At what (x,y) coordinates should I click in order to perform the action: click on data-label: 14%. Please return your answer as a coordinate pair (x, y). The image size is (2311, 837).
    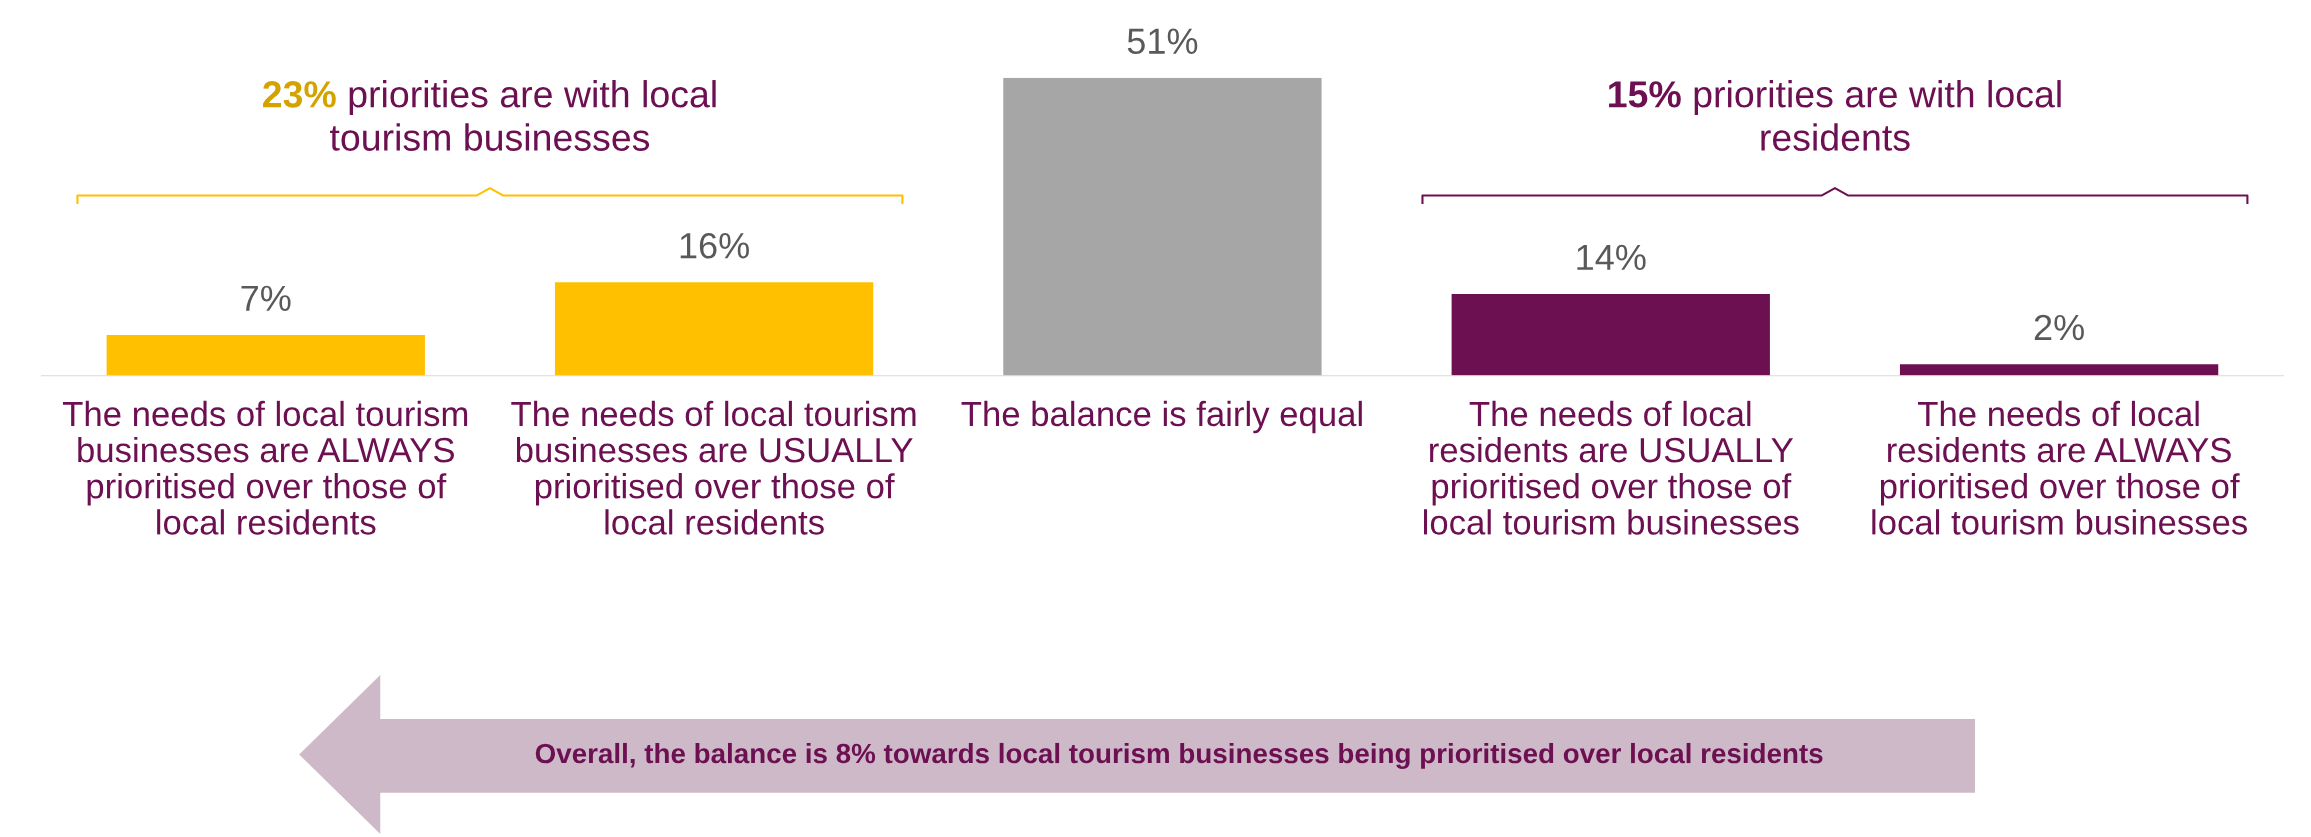
    Looking at the image, I should click on (1611, 257).